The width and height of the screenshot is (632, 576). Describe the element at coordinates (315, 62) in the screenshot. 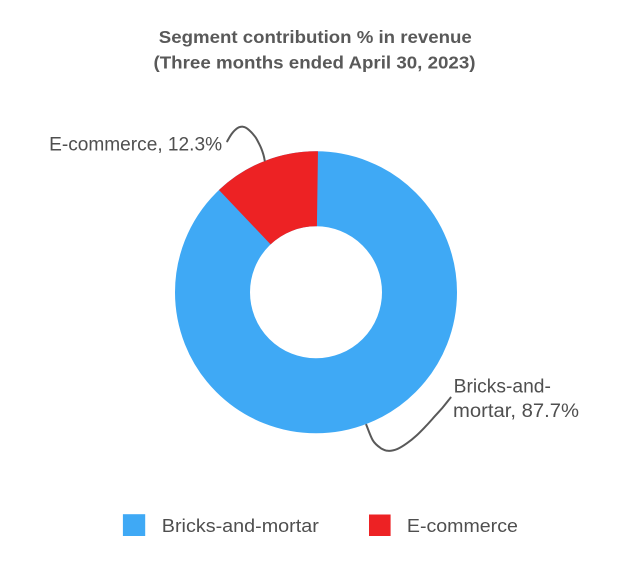

I see `svg-text:(Three months ended April 30,: (Three months ended April 30, 2023)` at that location.